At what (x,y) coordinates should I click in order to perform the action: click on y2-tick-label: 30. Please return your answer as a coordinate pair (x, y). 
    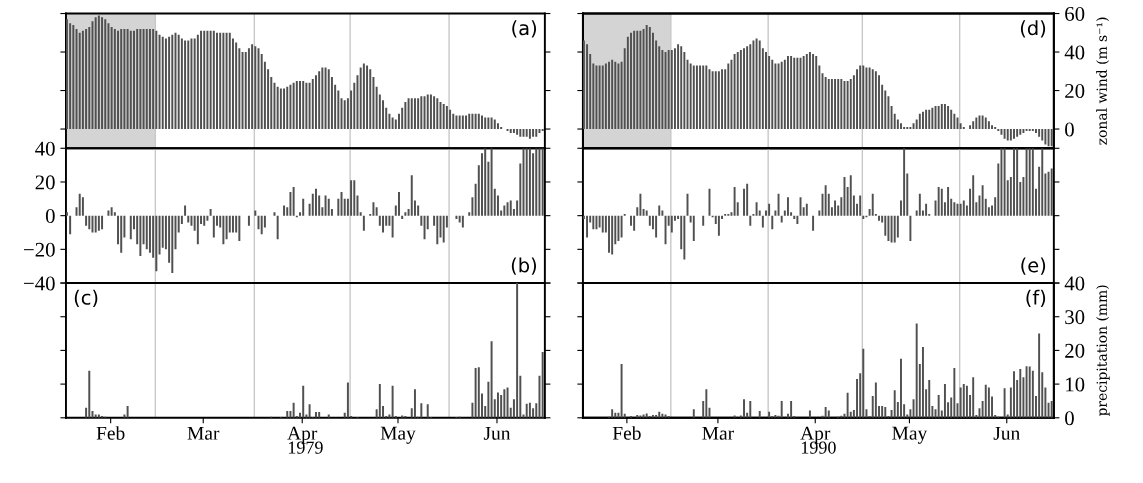
    Looking at the image, I should click on (1075, 317).